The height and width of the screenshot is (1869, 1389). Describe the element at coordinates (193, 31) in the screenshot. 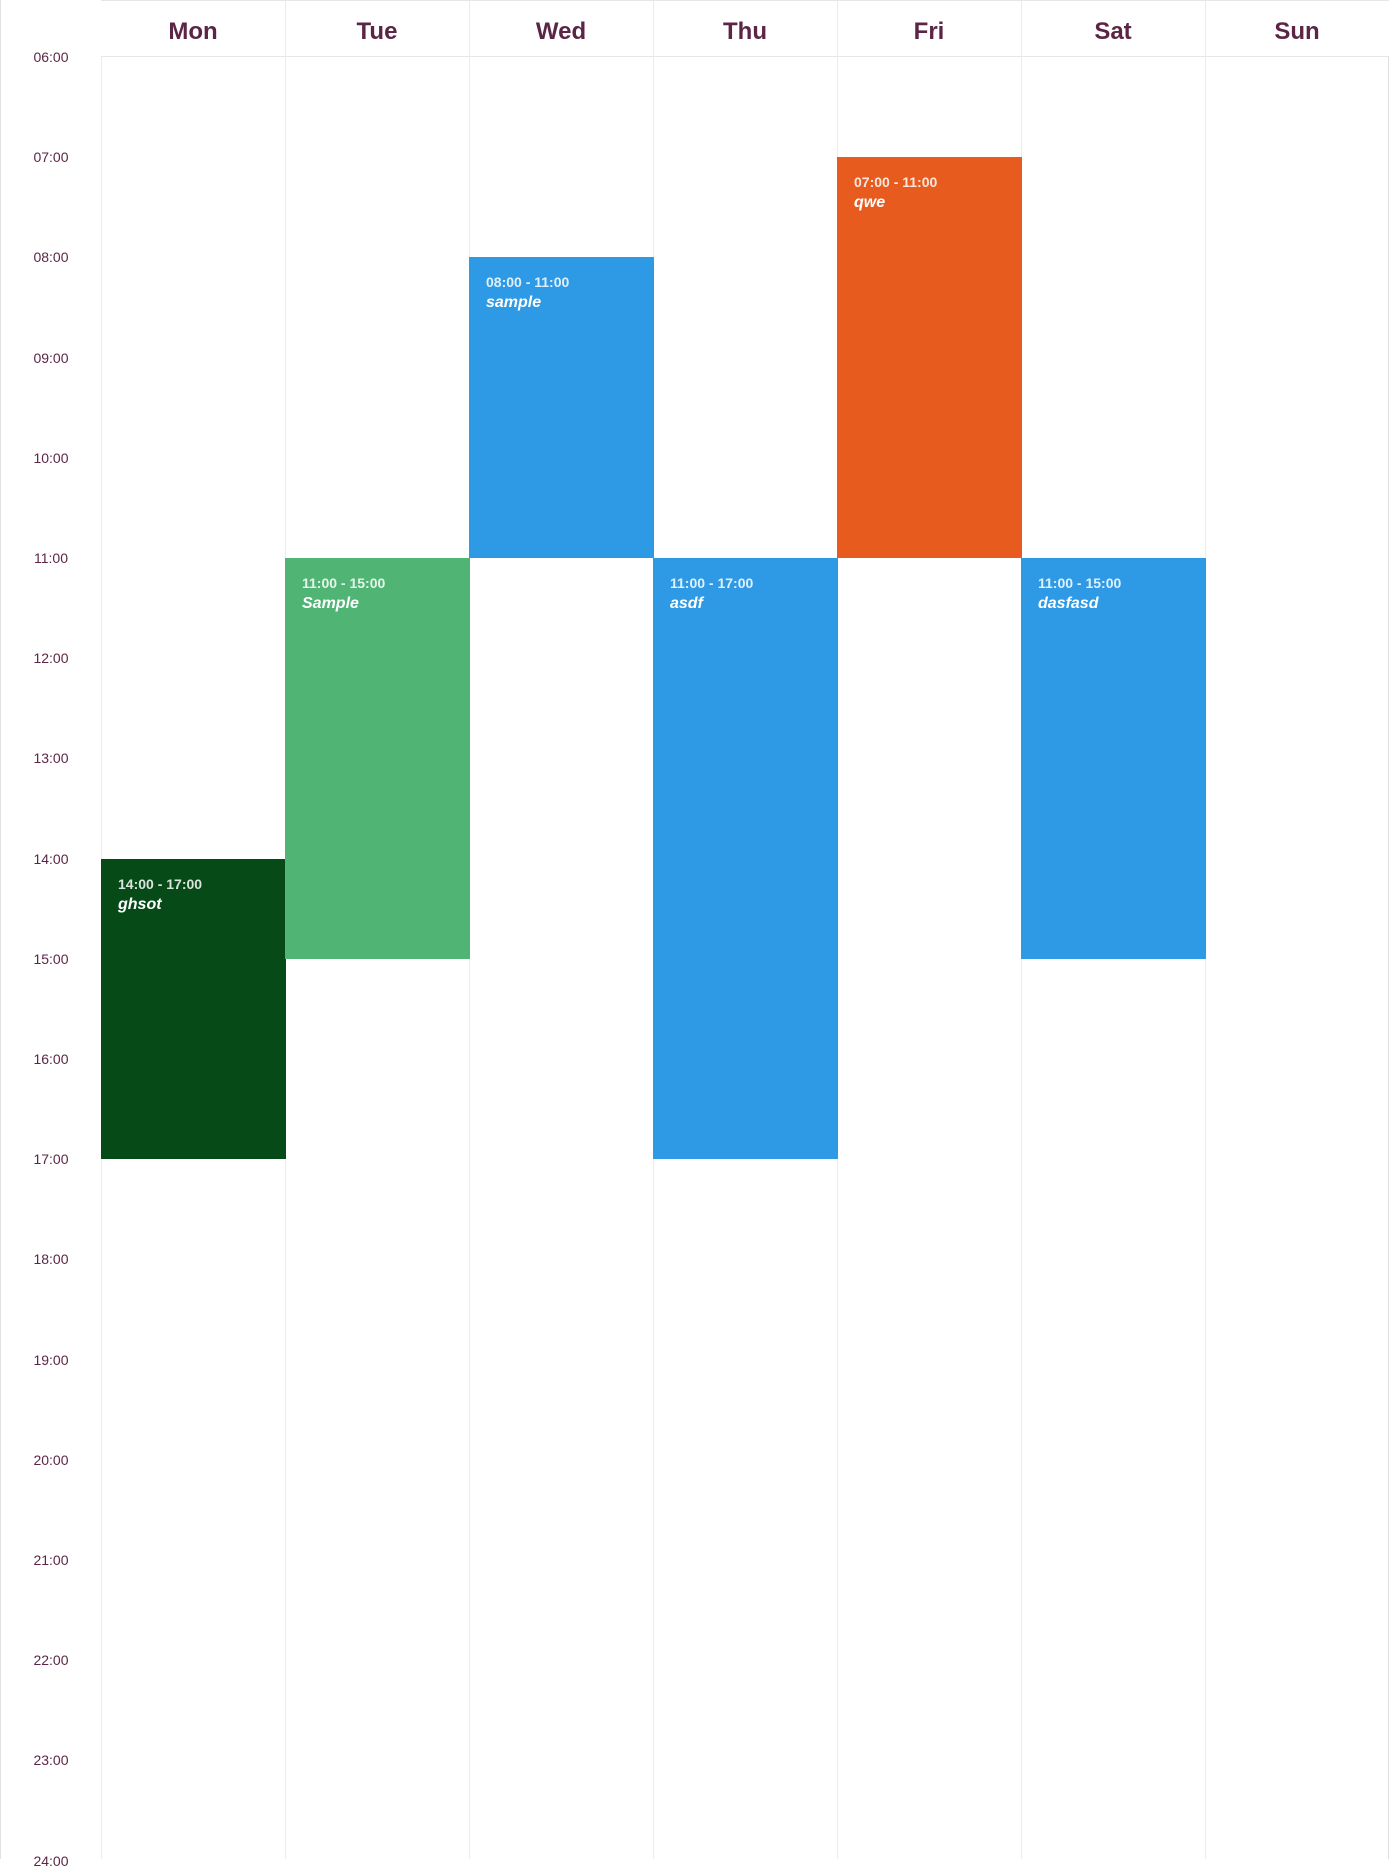

I see `day-header-mon: Mon` at that location.